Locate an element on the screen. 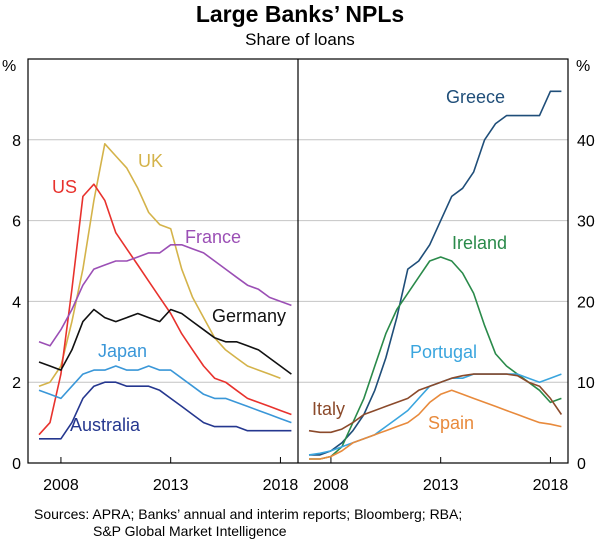 This screenshot has width=600, height=544. series-line-france is located at coordinates (165, 295).